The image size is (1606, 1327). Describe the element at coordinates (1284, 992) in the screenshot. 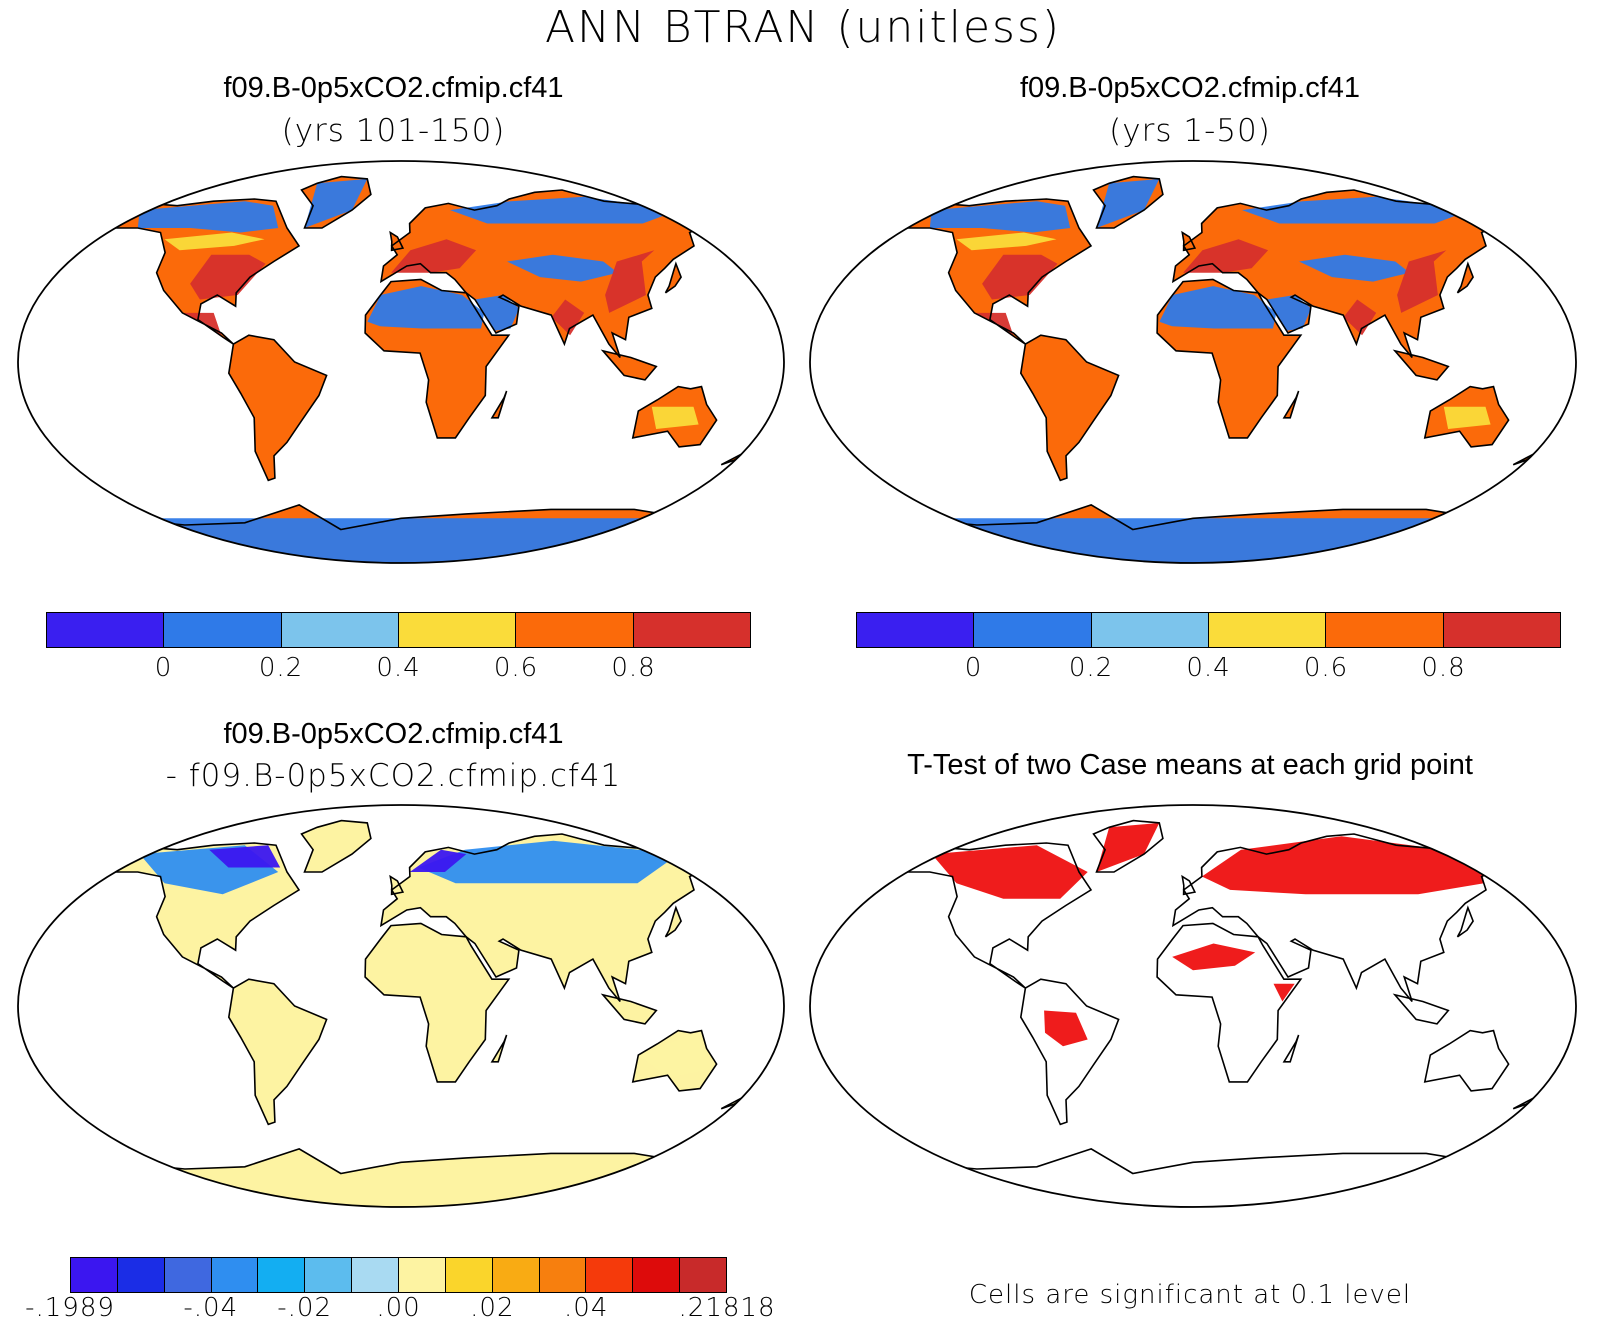

I see `zone-horn-sig` at that location.